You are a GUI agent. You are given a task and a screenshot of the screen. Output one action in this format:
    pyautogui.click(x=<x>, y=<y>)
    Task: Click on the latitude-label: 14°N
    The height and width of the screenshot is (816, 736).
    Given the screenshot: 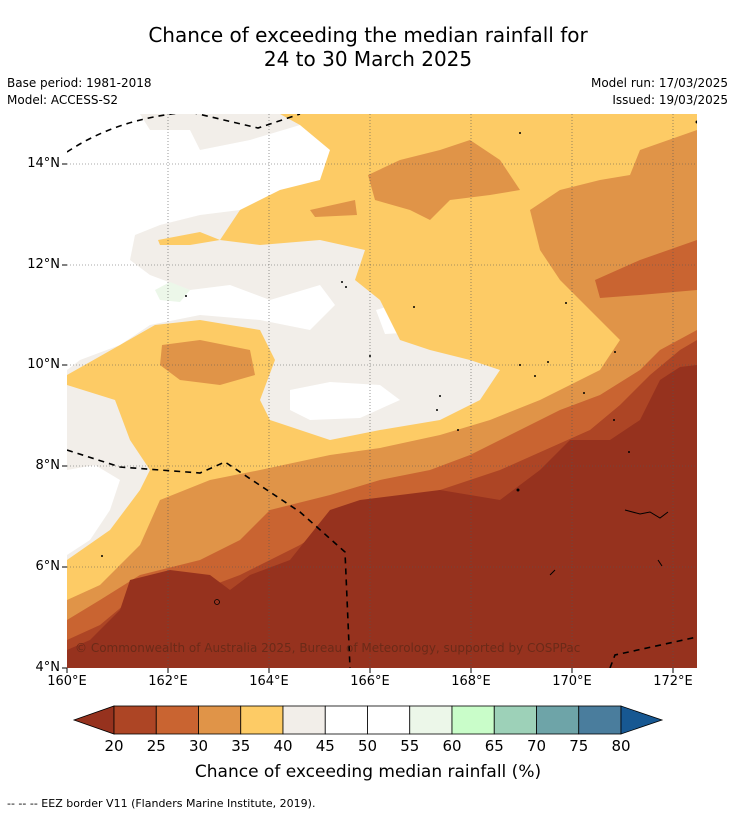 What is the action you would take?
    pyautogui.click(x=43, y=163)
    